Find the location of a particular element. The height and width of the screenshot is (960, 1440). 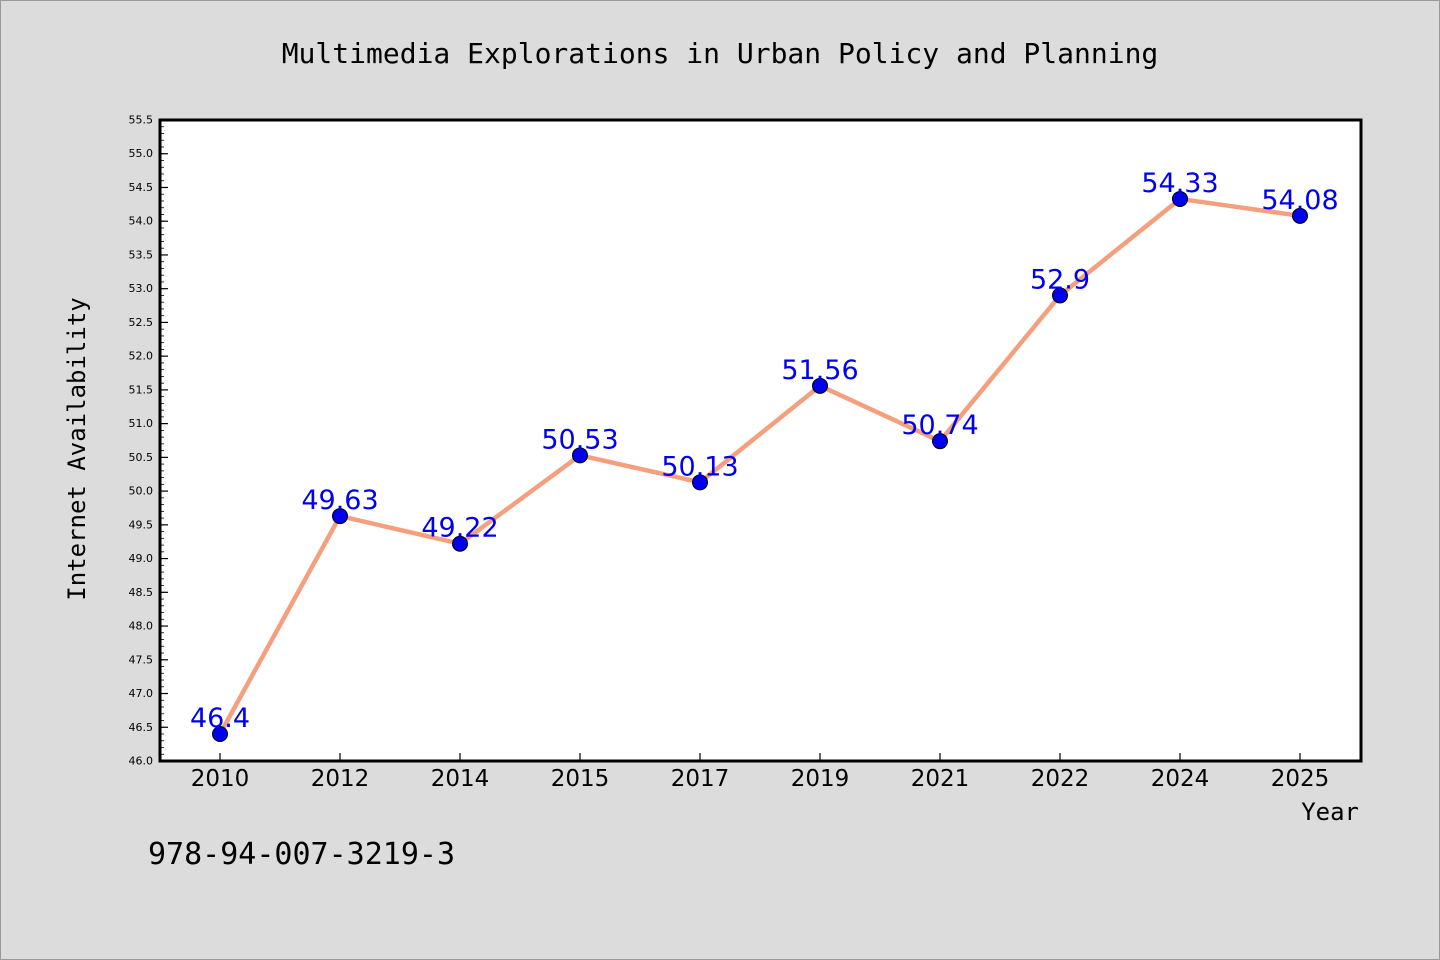

x-tick-label: 2024 is located at coordinates (1180, 779).